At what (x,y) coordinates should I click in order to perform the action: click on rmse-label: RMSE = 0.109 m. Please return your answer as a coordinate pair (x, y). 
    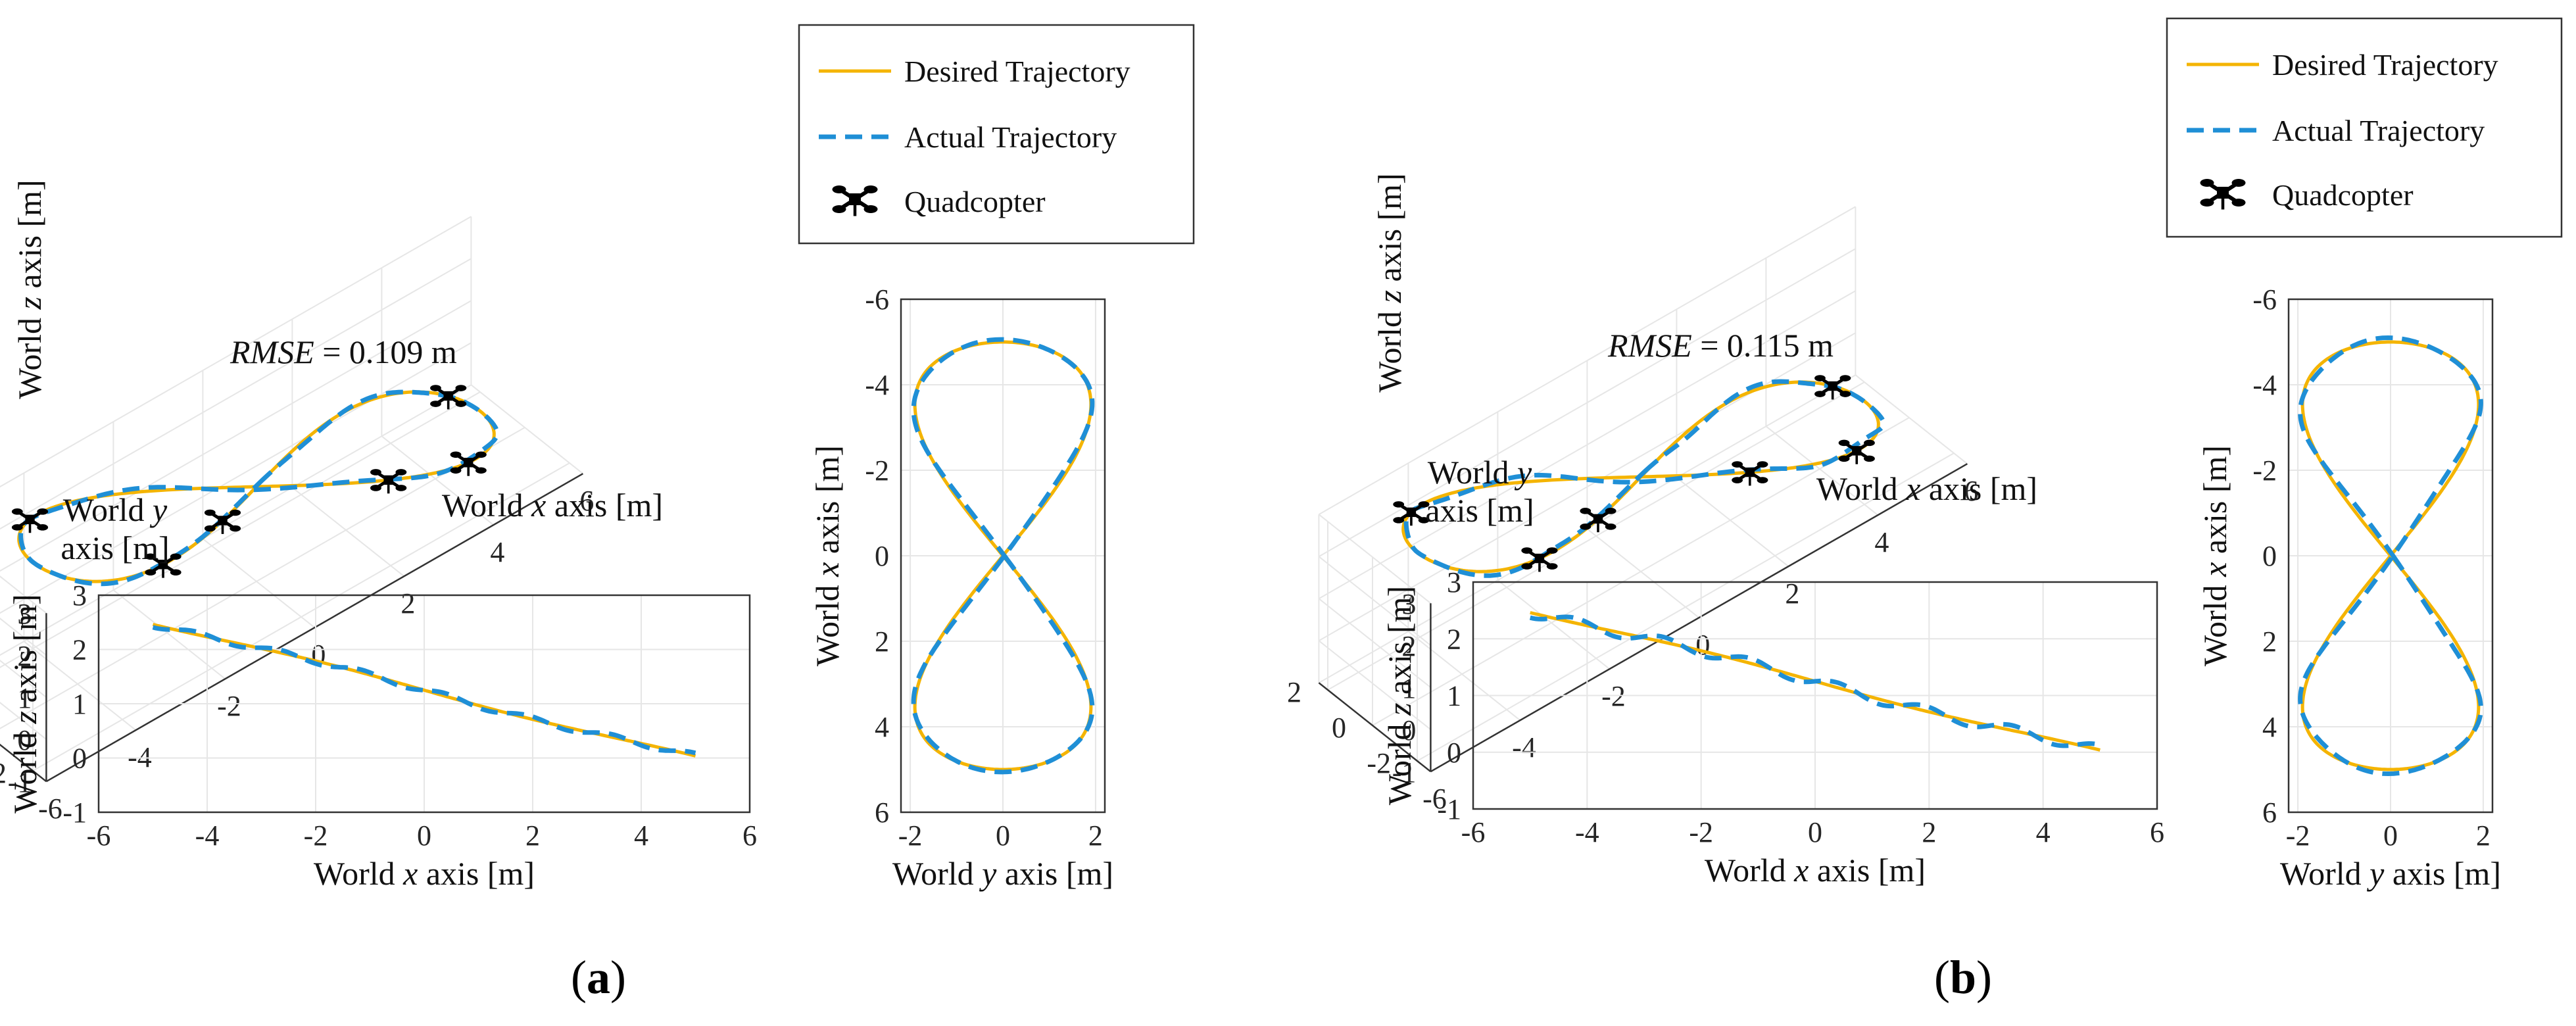
    Looking at the image, I should click on (343, 351).